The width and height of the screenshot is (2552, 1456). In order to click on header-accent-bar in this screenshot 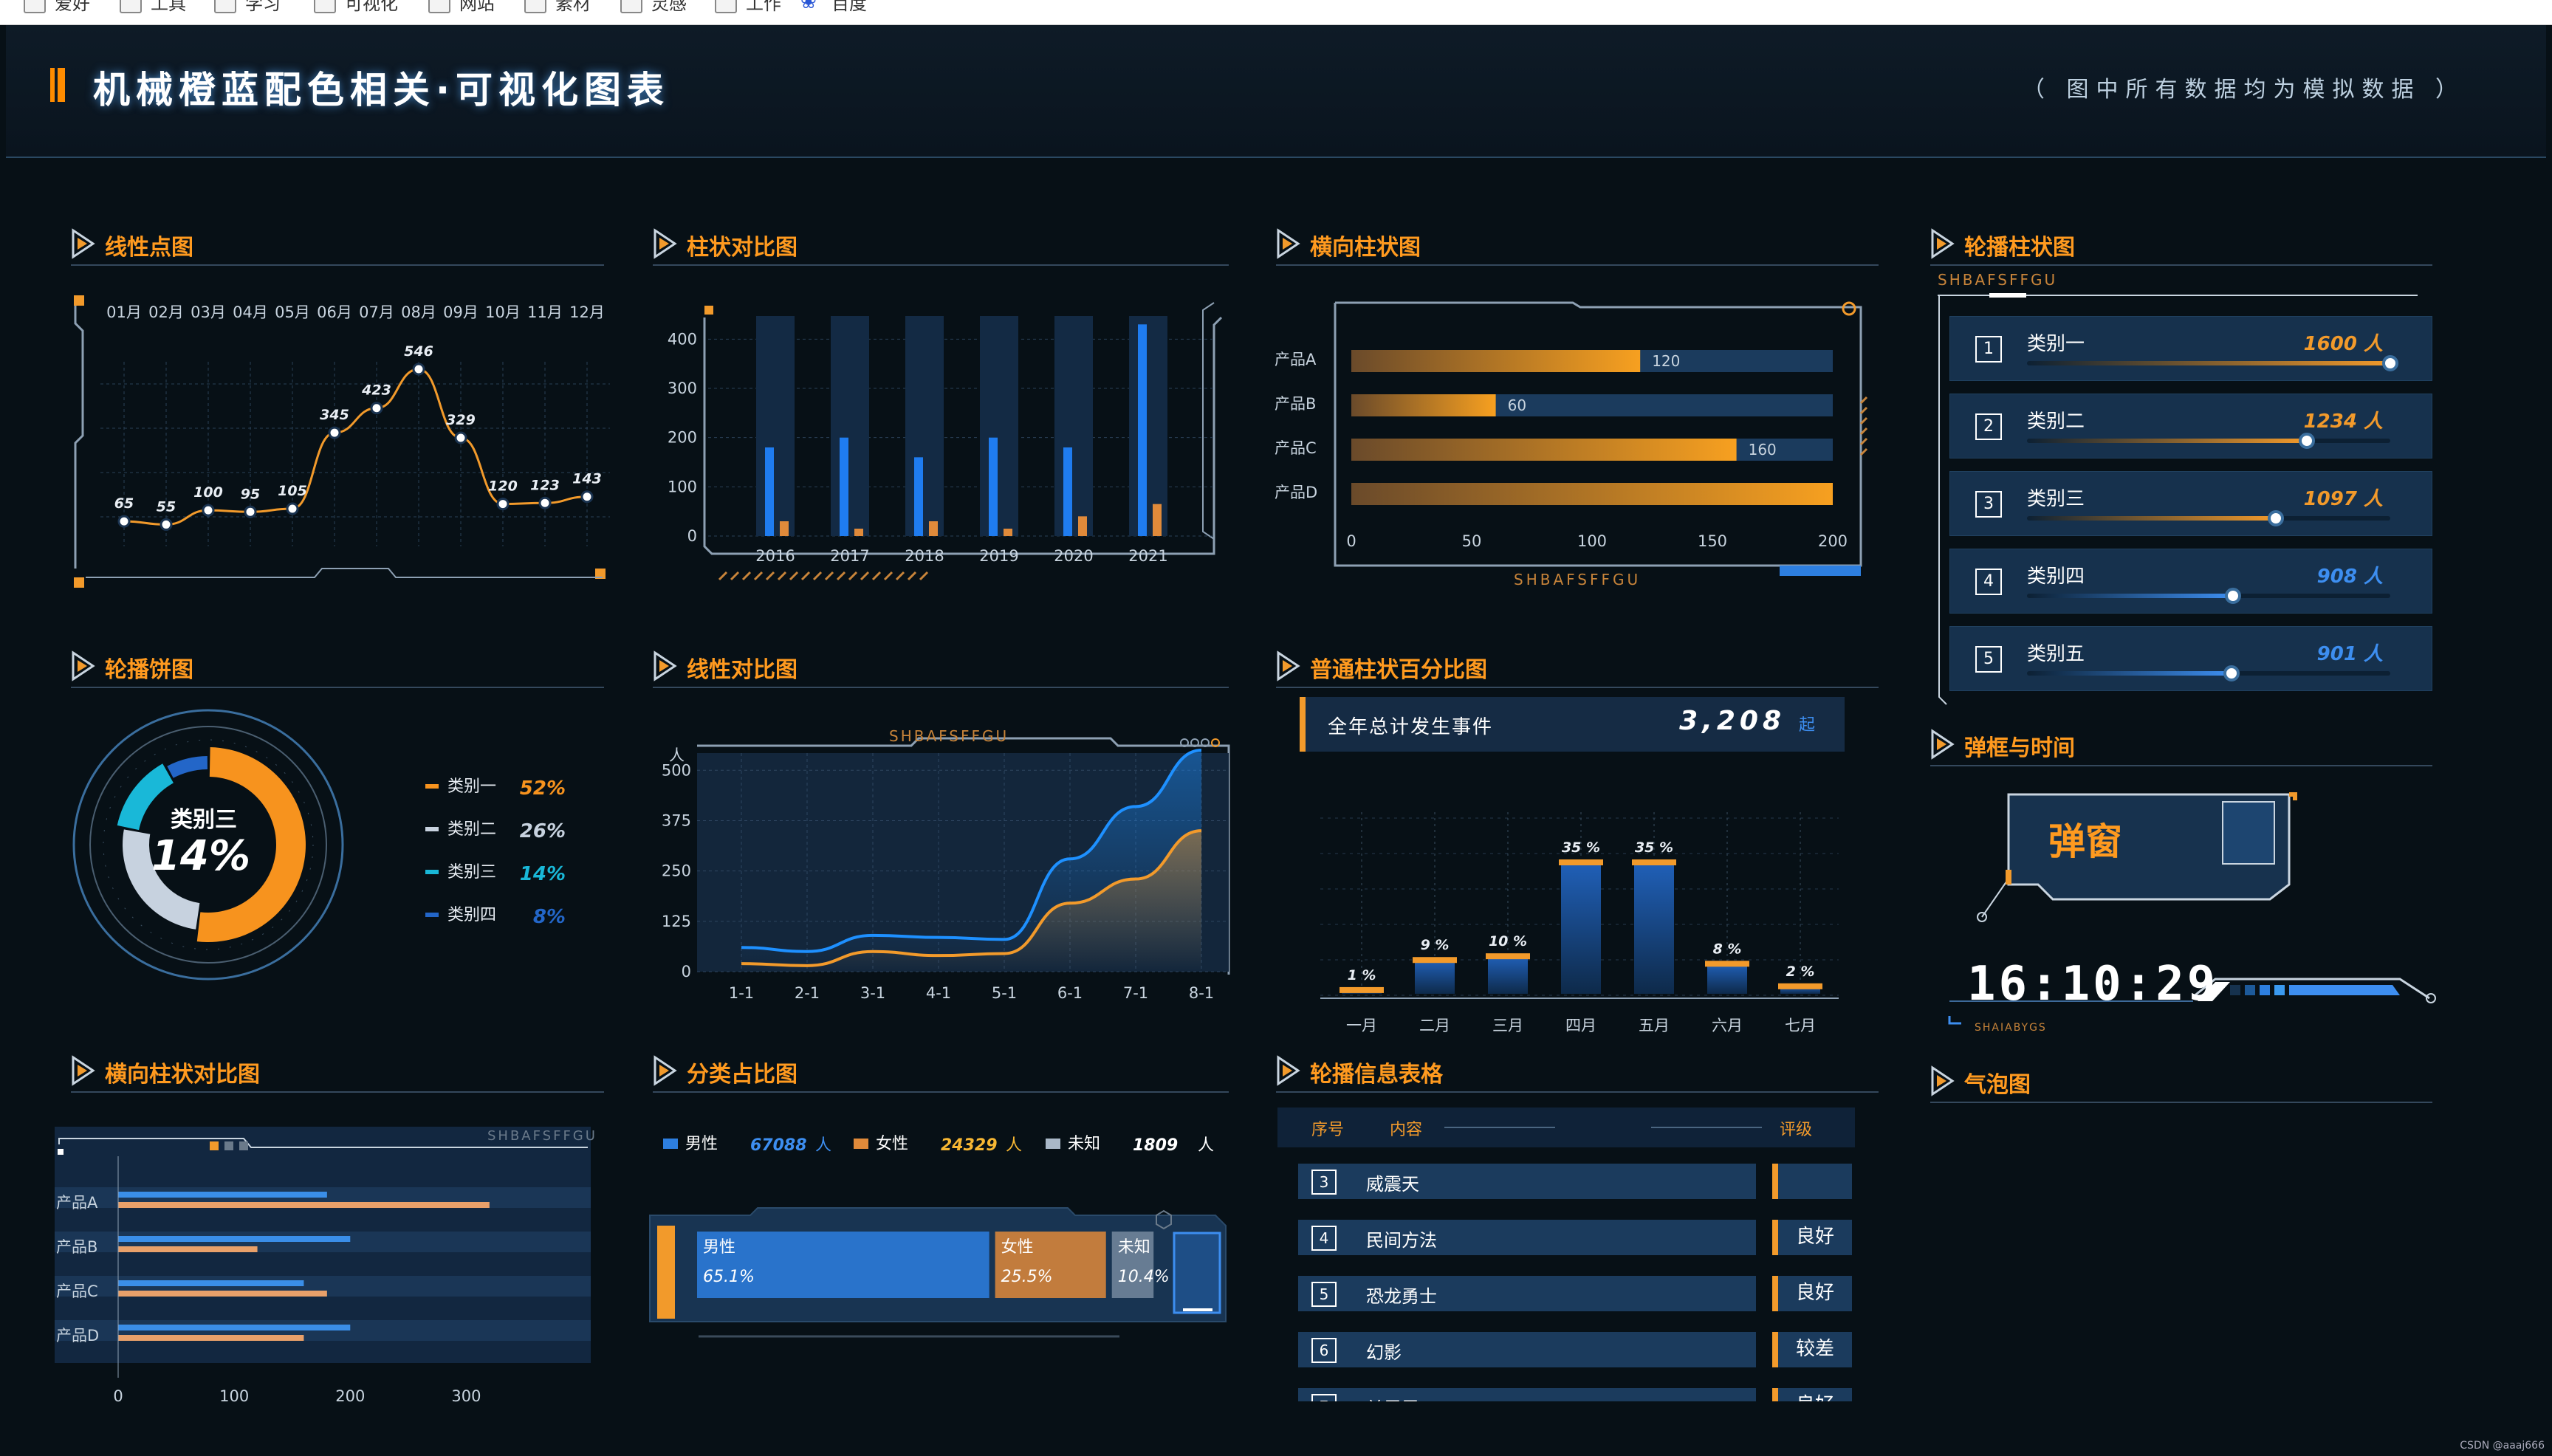, I will do `click(57, 85)`.